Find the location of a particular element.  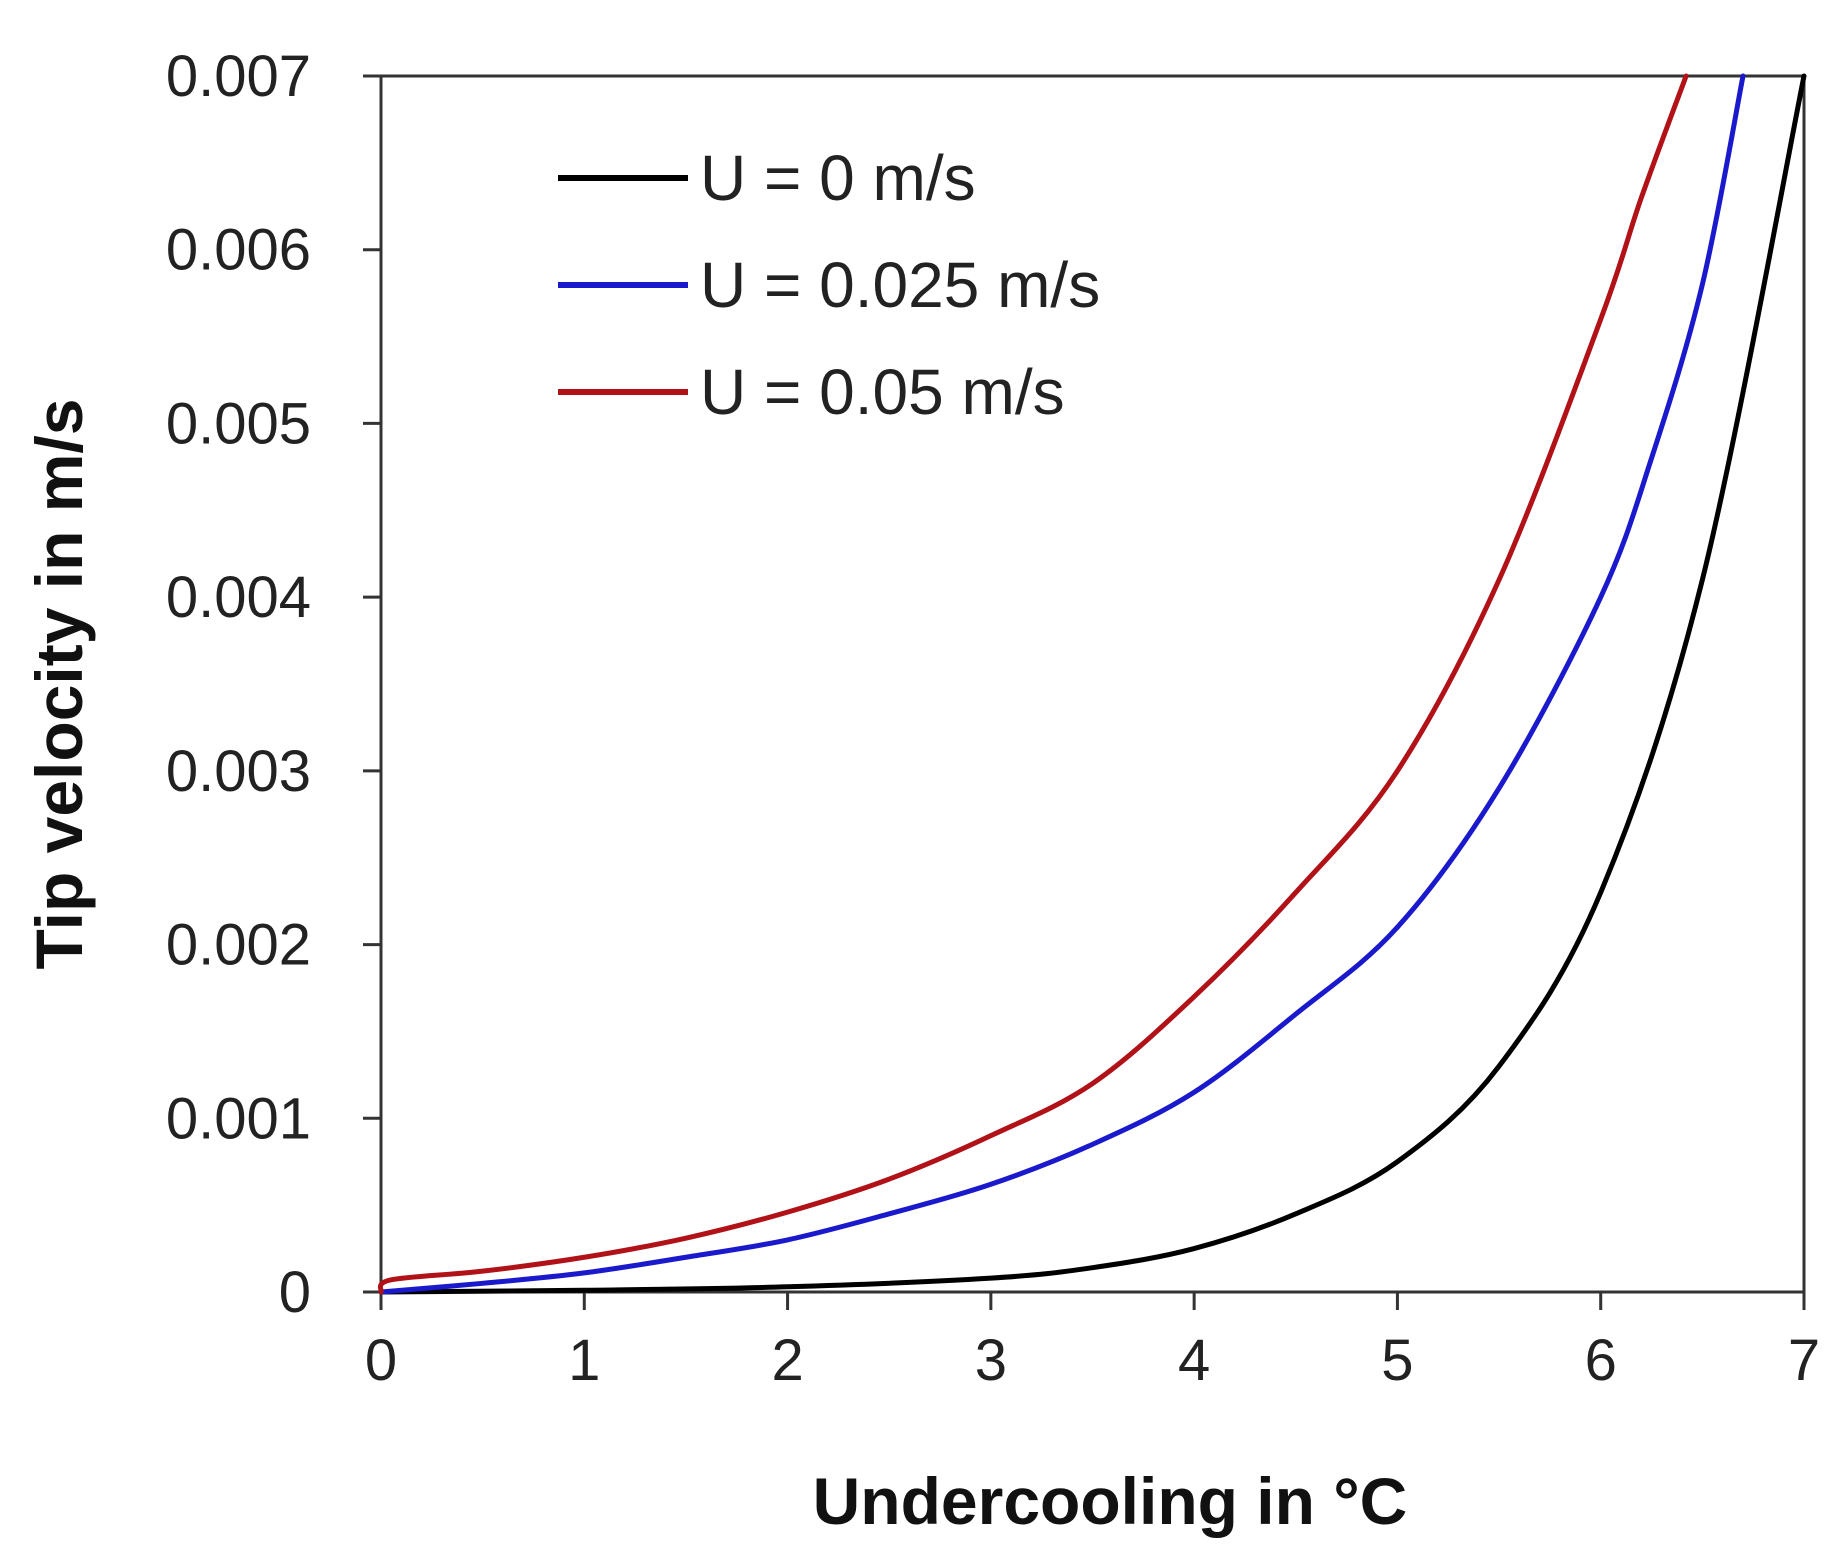

x-tick-label: 4 is located at coordinates (1194, 1360).